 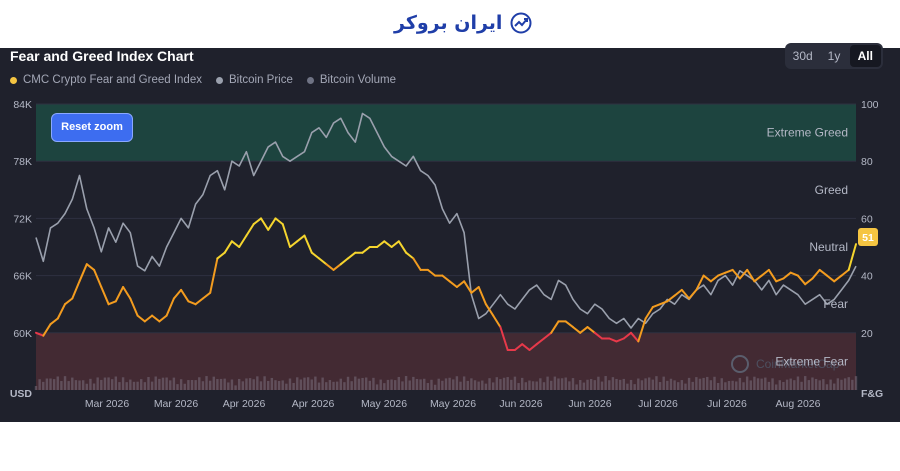 What do you see at coordinates (92, 127) in the screenshot?
I see `reset-zoom-button: Reset zoom` at bounding box center [92, 127].